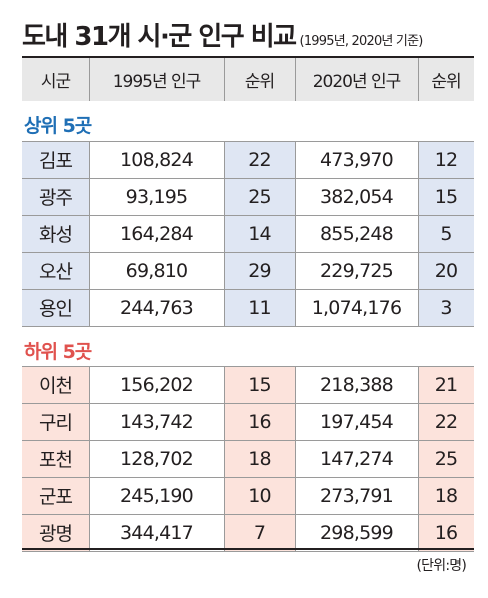 Image resolution: width=488 pixels, height=598 pixels. I want to click on header-rank-1995: 순위, so click(259, 82).